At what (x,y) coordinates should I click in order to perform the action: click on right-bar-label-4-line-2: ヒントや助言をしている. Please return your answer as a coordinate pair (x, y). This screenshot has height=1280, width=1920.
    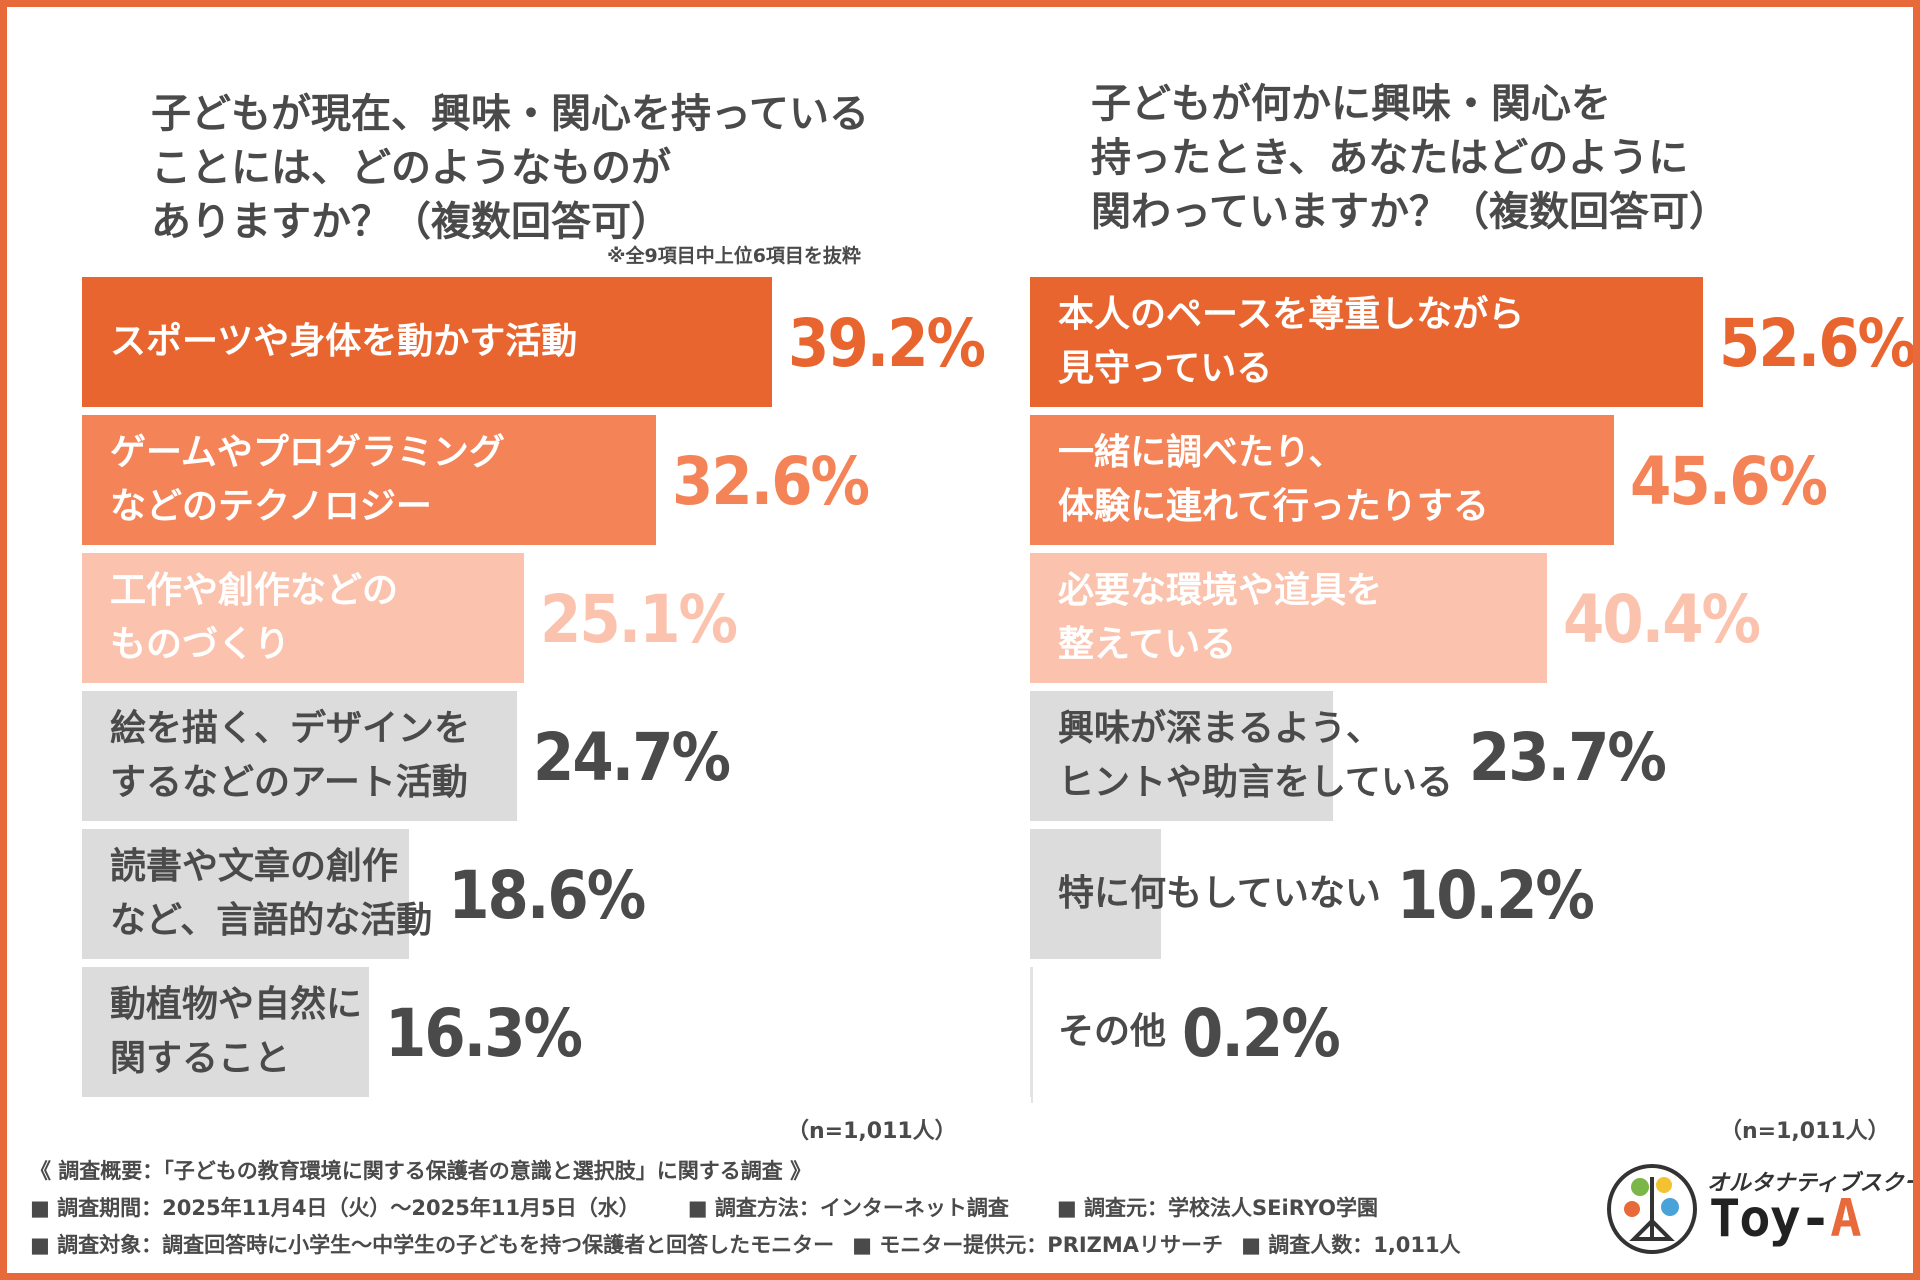
    Looking at the image, I should click on (1255, 782).